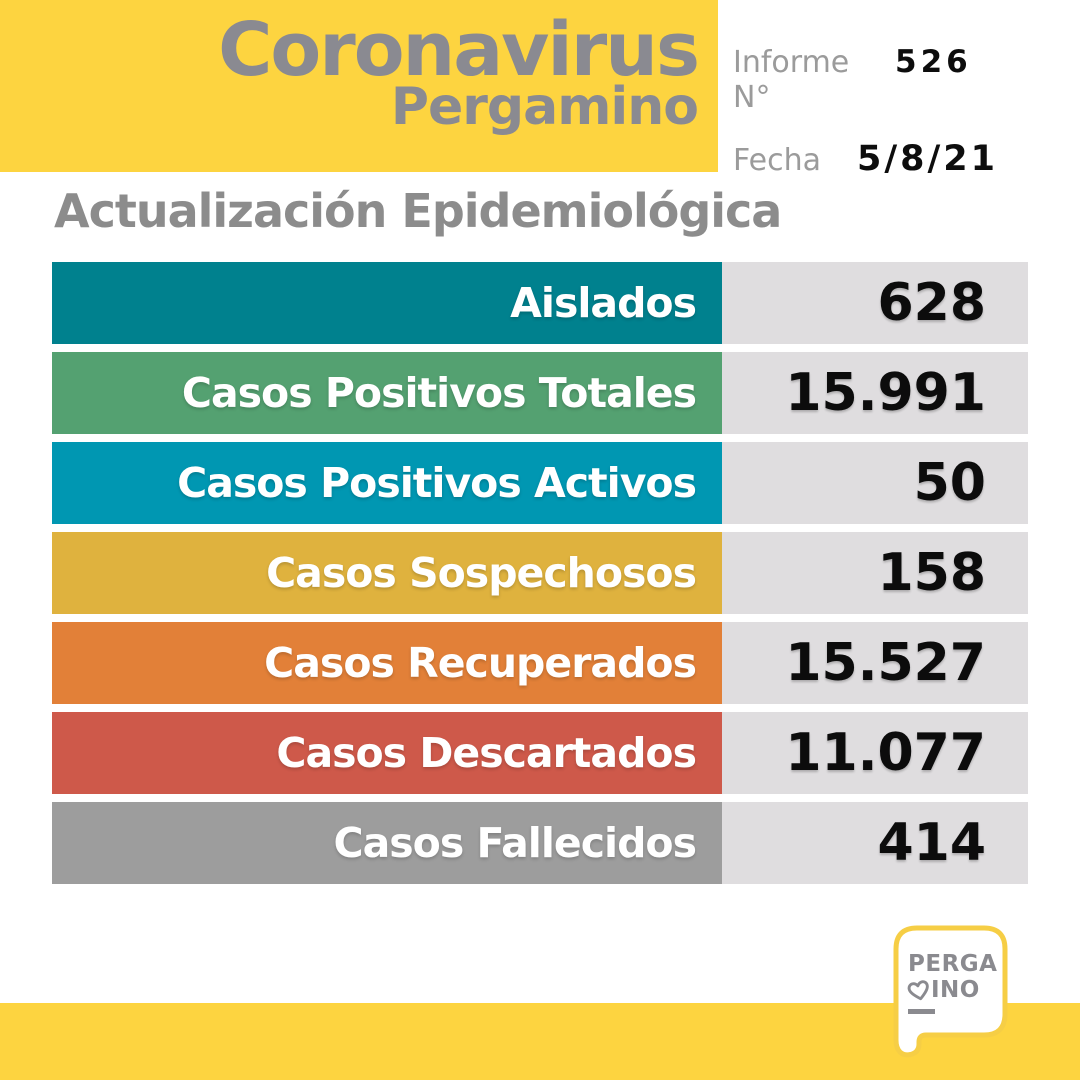 The width and height of the screenshot is (1080, 1080). I want to click on section-title: Actualización Epidemiológica, so click(418, 211).